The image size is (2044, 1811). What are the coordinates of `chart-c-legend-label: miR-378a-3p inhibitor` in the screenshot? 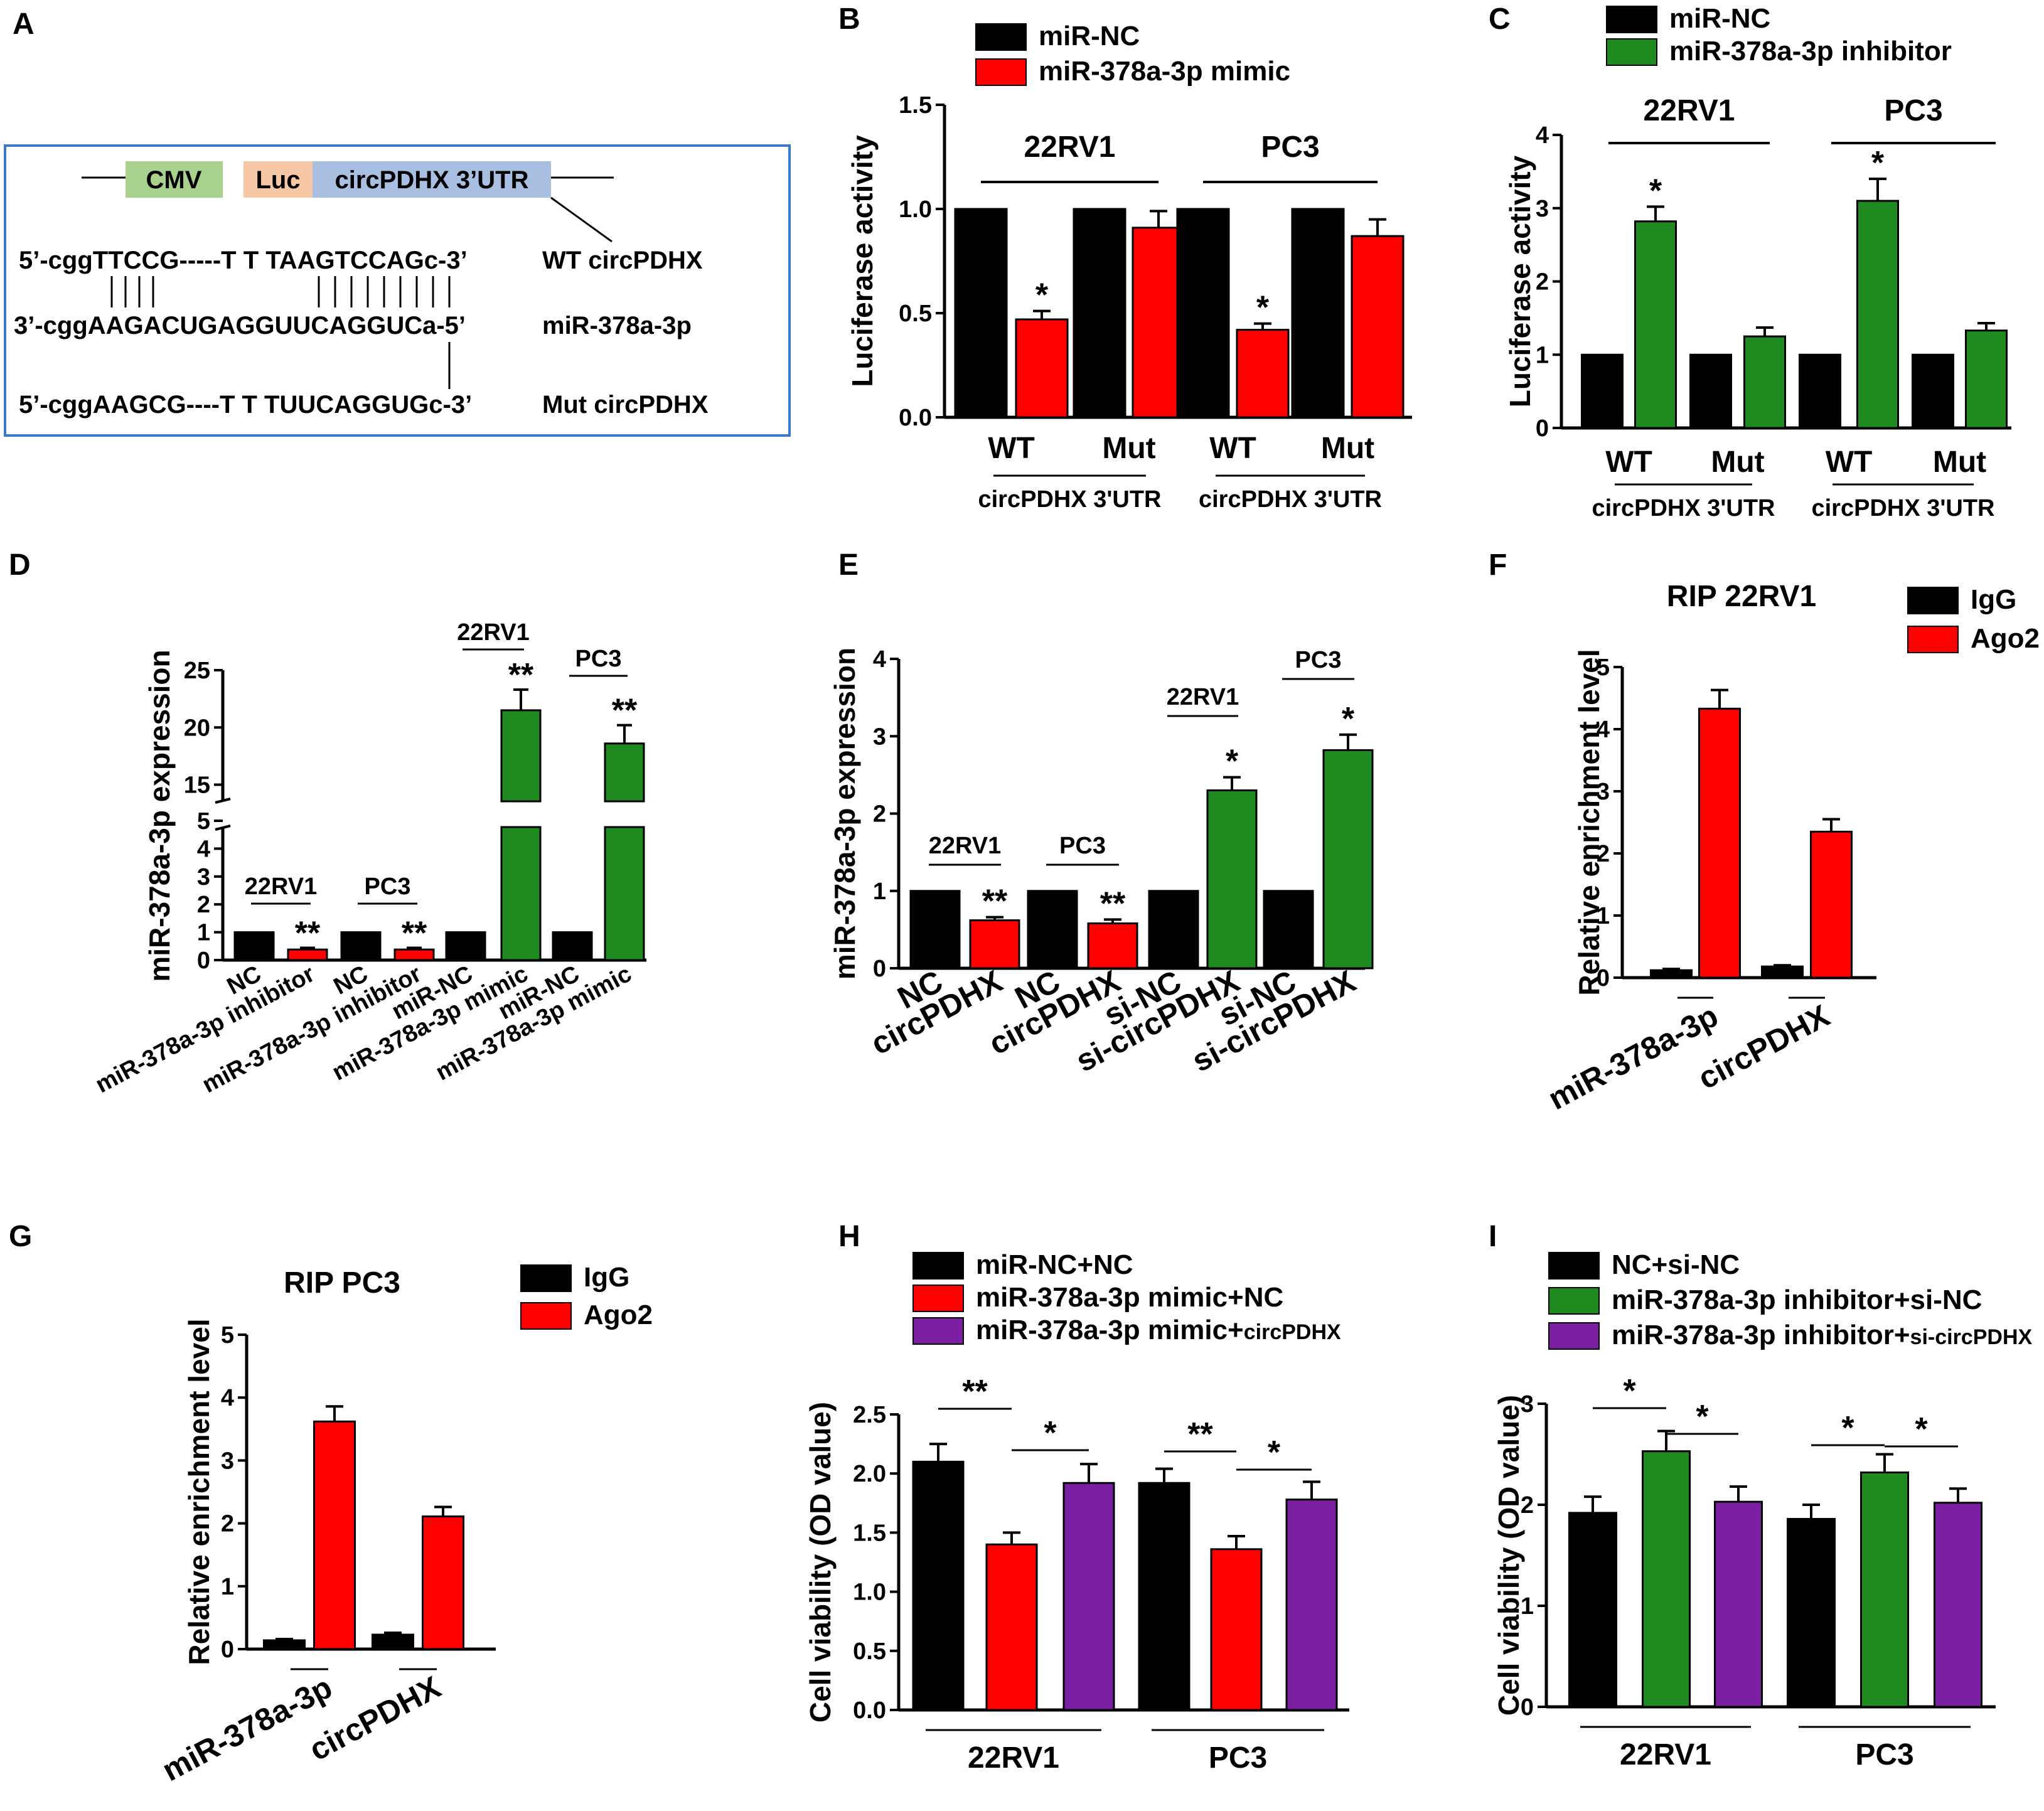 It's located at (1811, 51).